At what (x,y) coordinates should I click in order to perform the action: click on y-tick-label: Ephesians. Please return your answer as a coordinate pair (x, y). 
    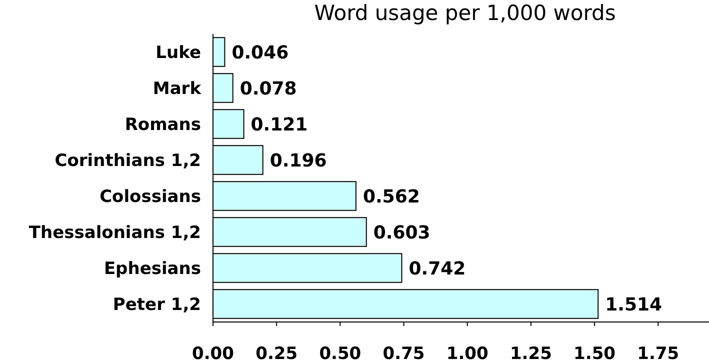
    Looking at the image, I should click on (152, 268).